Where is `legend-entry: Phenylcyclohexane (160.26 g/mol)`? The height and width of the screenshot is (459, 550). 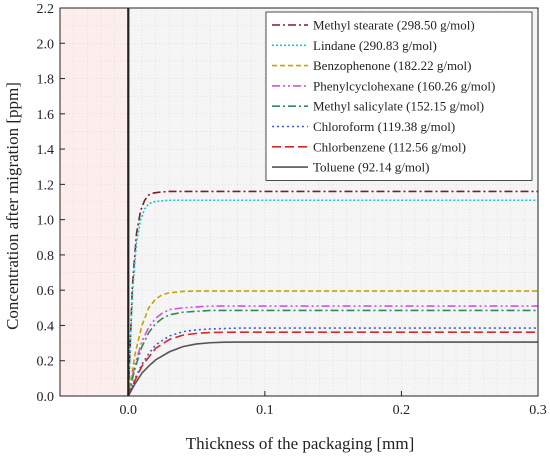
legend-entry: Phenylcyclohexane (160.26 g/mol) is located at coordinates (404, 85).